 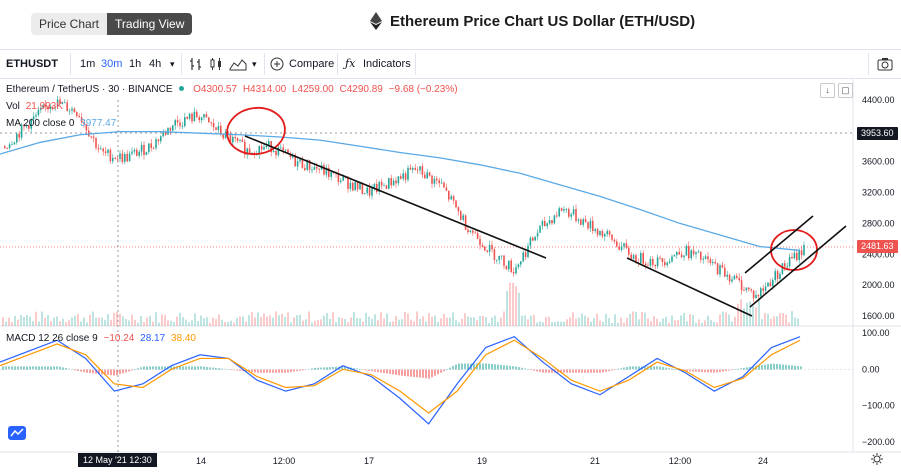 What do you see at coordinates (172, 64) in the screenshot?
I see `interval-dropdown-chevron-icon: ▾` at bounding box center [172, 64].